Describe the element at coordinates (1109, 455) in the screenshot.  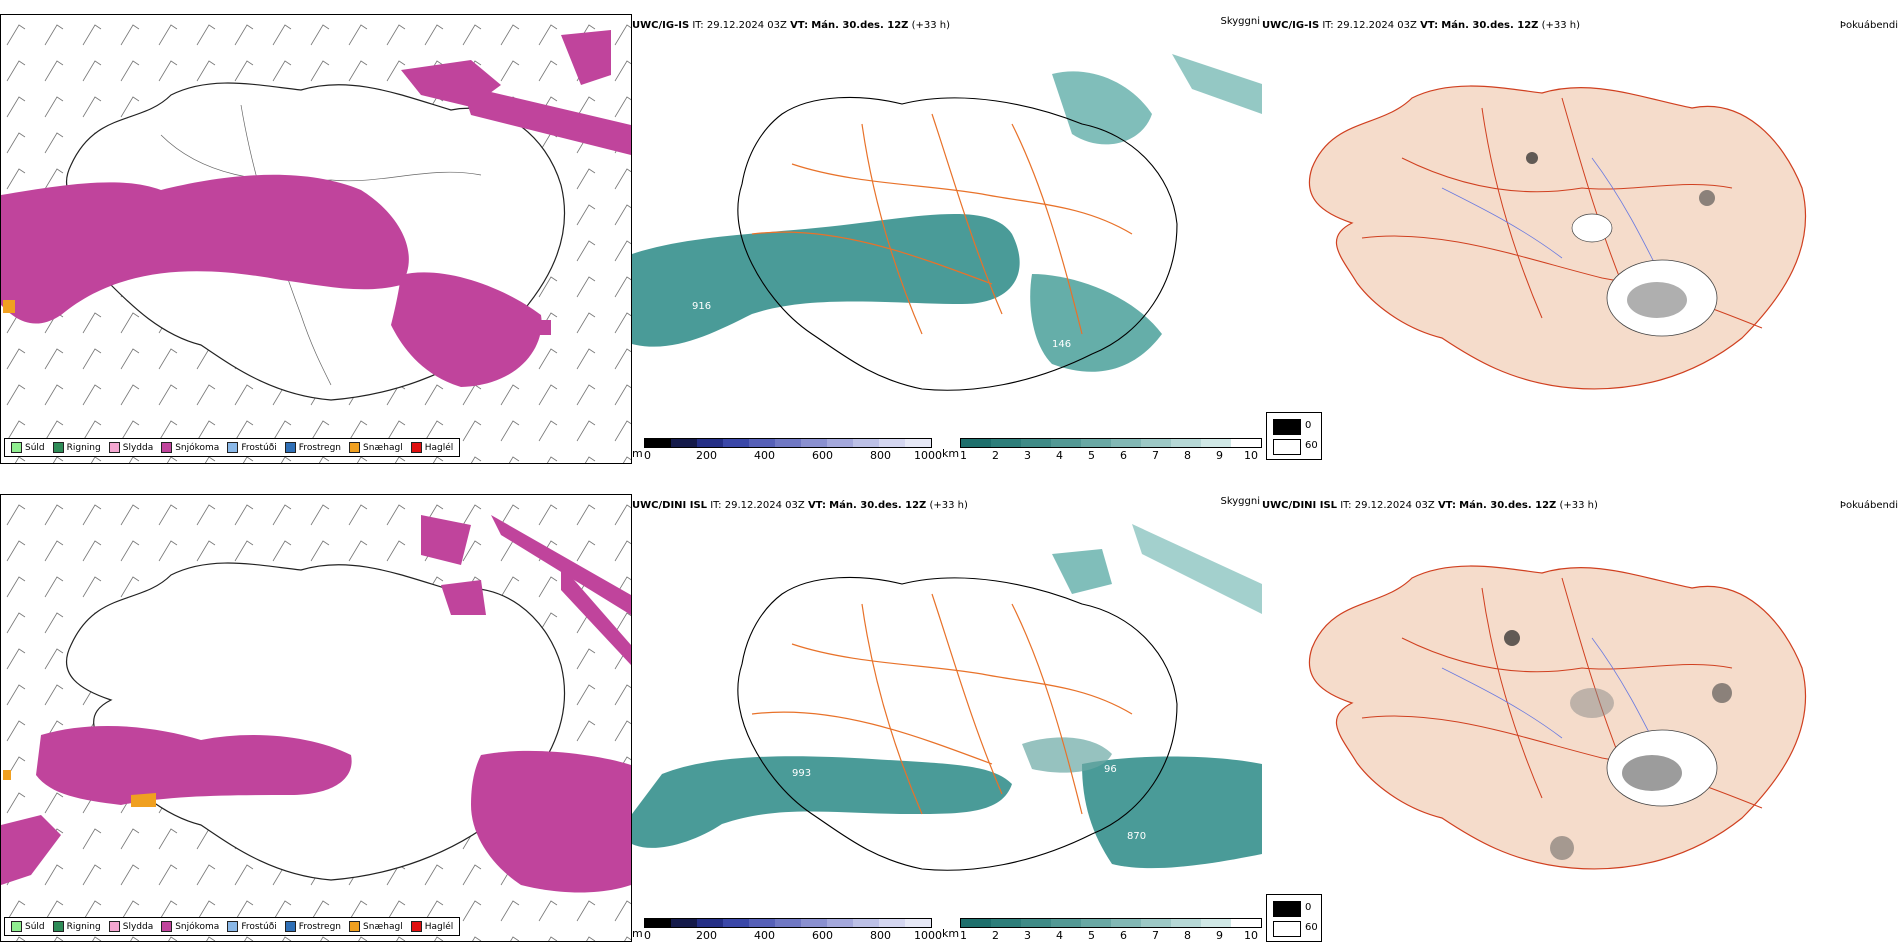
I see `visibility-ticks: 1 2 3 4 5 6 7 8 9 10` at that location.